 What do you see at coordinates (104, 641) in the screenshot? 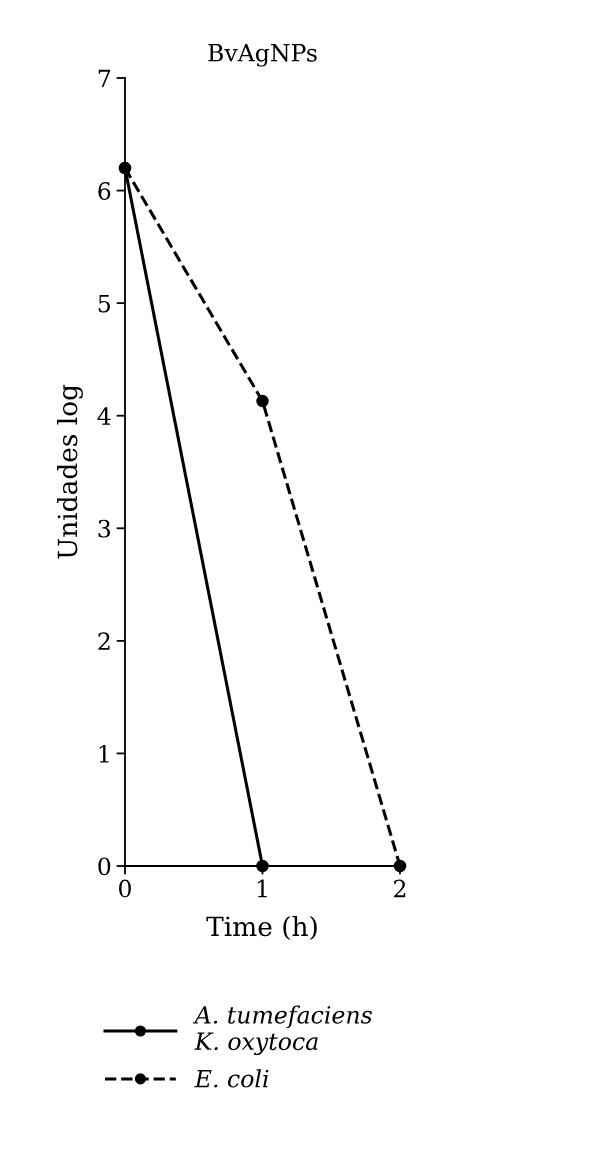
I see `y-tick-label: 2` at bounding box center [104, 641].